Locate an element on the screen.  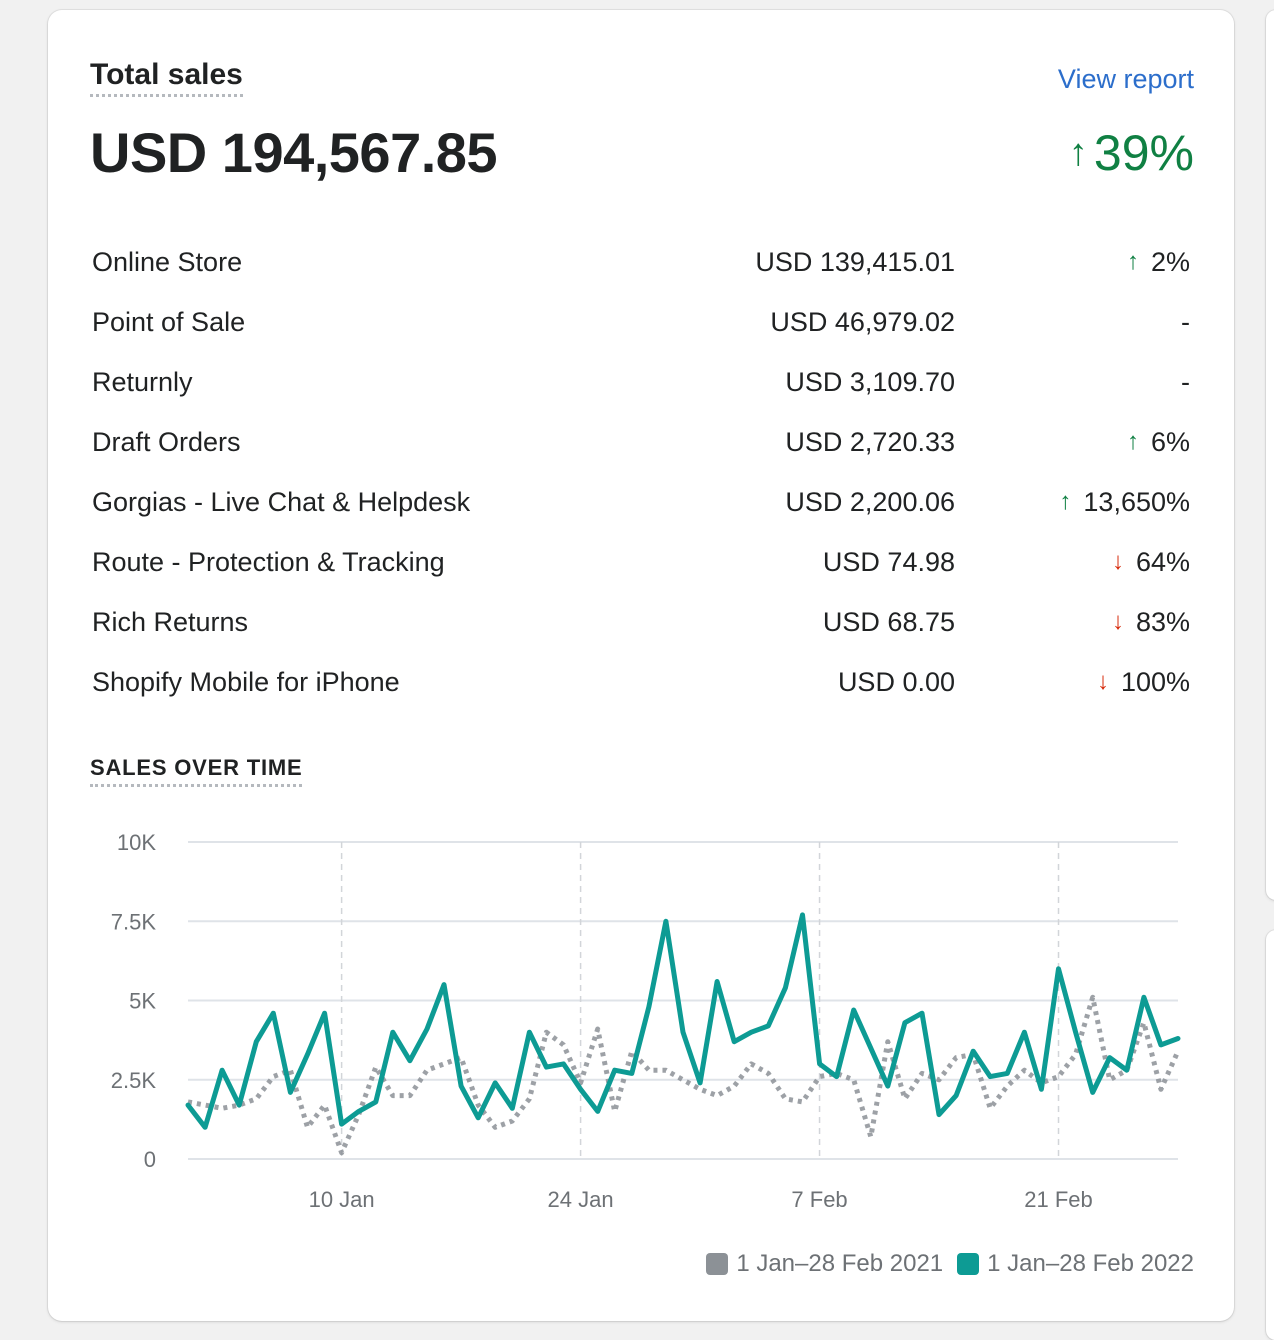
channel-amount: USD 74.98 is located at coordinates (889, 562).